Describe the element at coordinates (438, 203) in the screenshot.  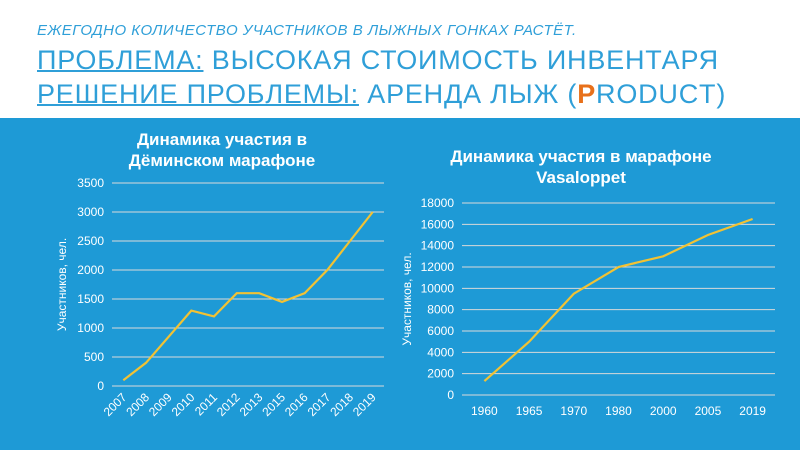
I see `y-tick-label: 18000` at that location.